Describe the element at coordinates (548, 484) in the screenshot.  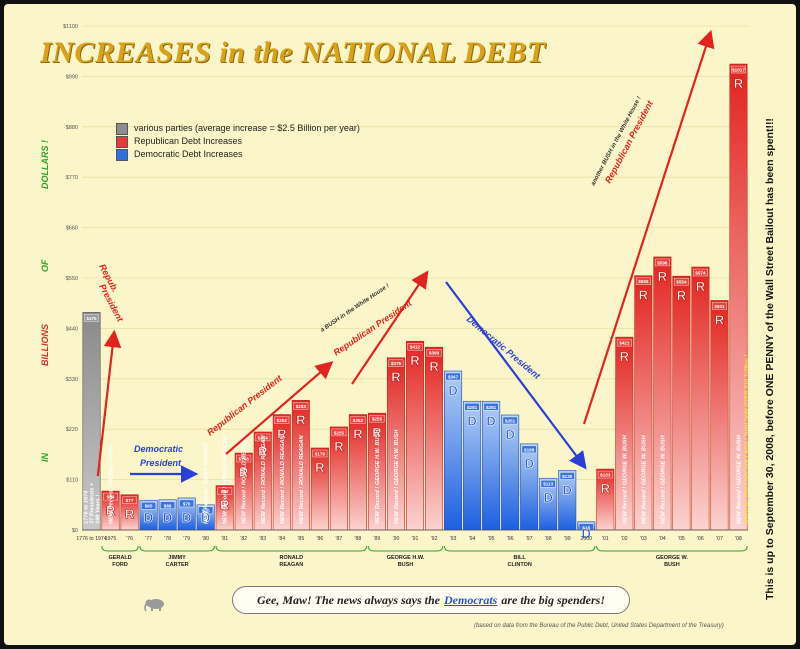
I see `bar-value-label: $113` at that location.